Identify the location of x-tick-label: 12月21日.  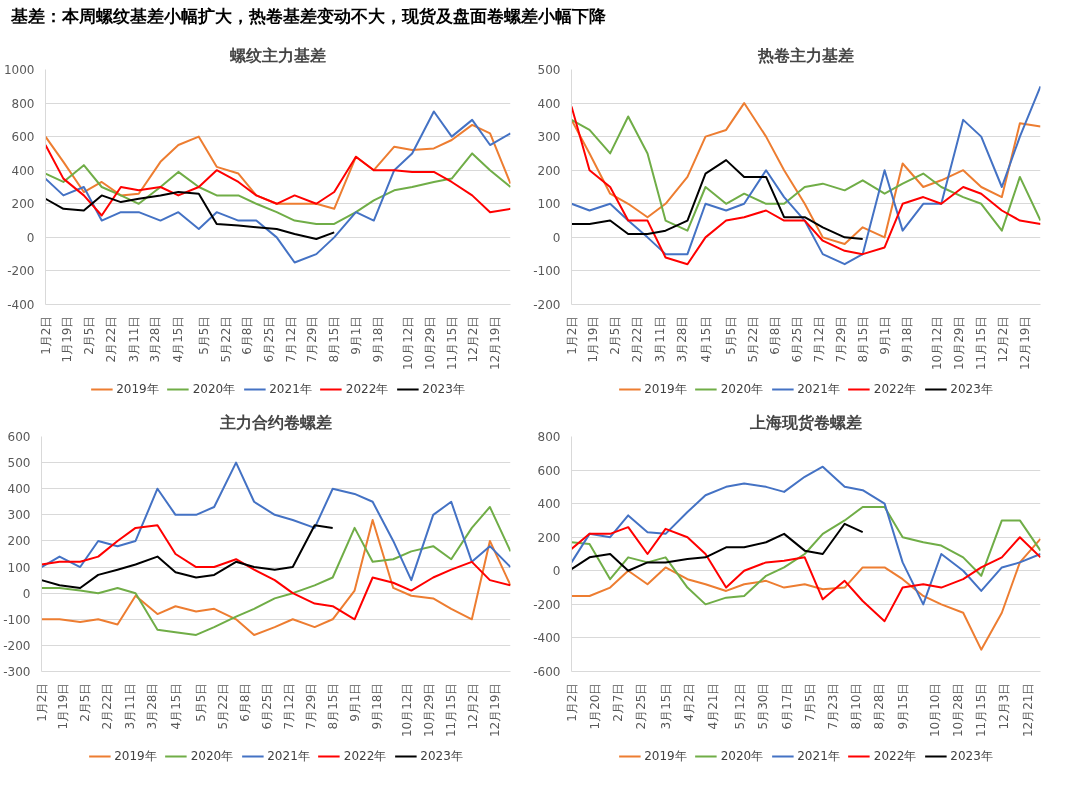
(1027, 710).